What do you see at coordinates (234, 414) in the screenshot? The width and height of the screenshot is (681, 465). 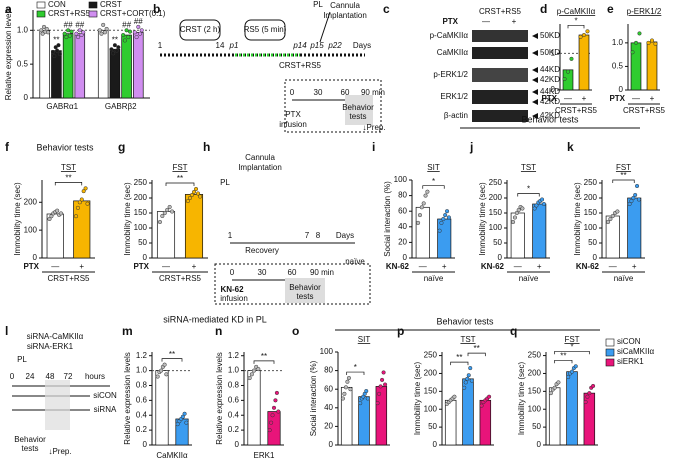 I see `y-tick-label: 0.4` at bounding box center [234, 414].